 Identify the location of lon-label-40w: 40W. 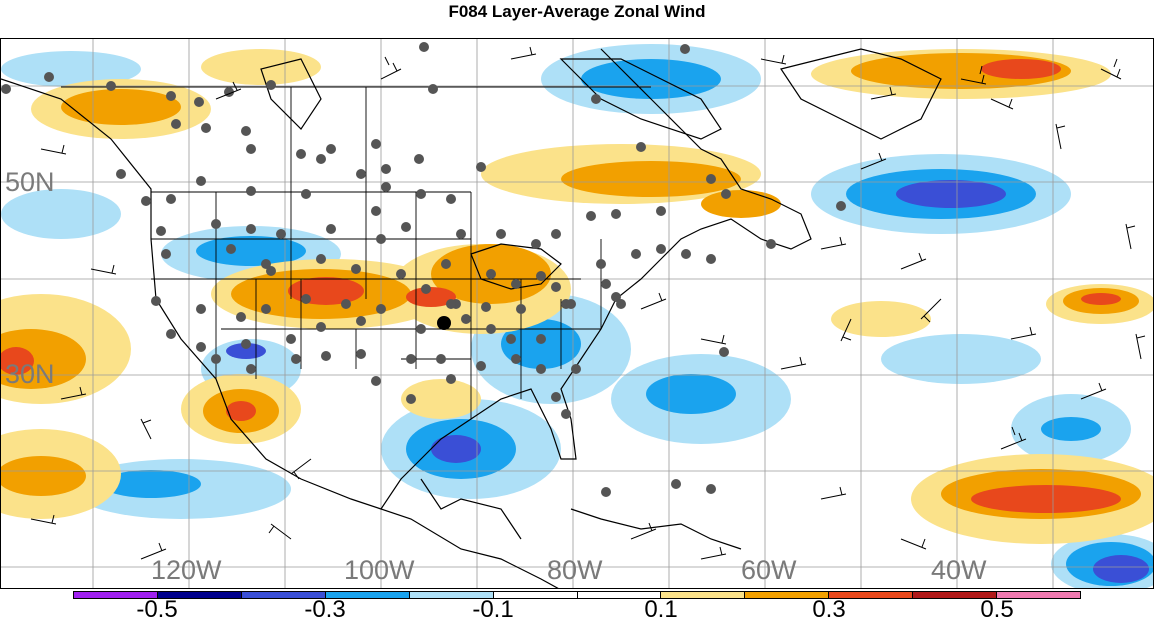
(959, 570).